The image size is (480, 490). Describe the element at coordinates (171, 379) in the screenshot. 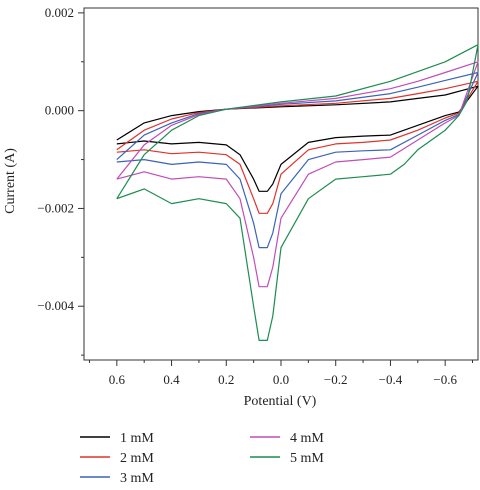

I see `x-tick-label: 0.4` at that location.